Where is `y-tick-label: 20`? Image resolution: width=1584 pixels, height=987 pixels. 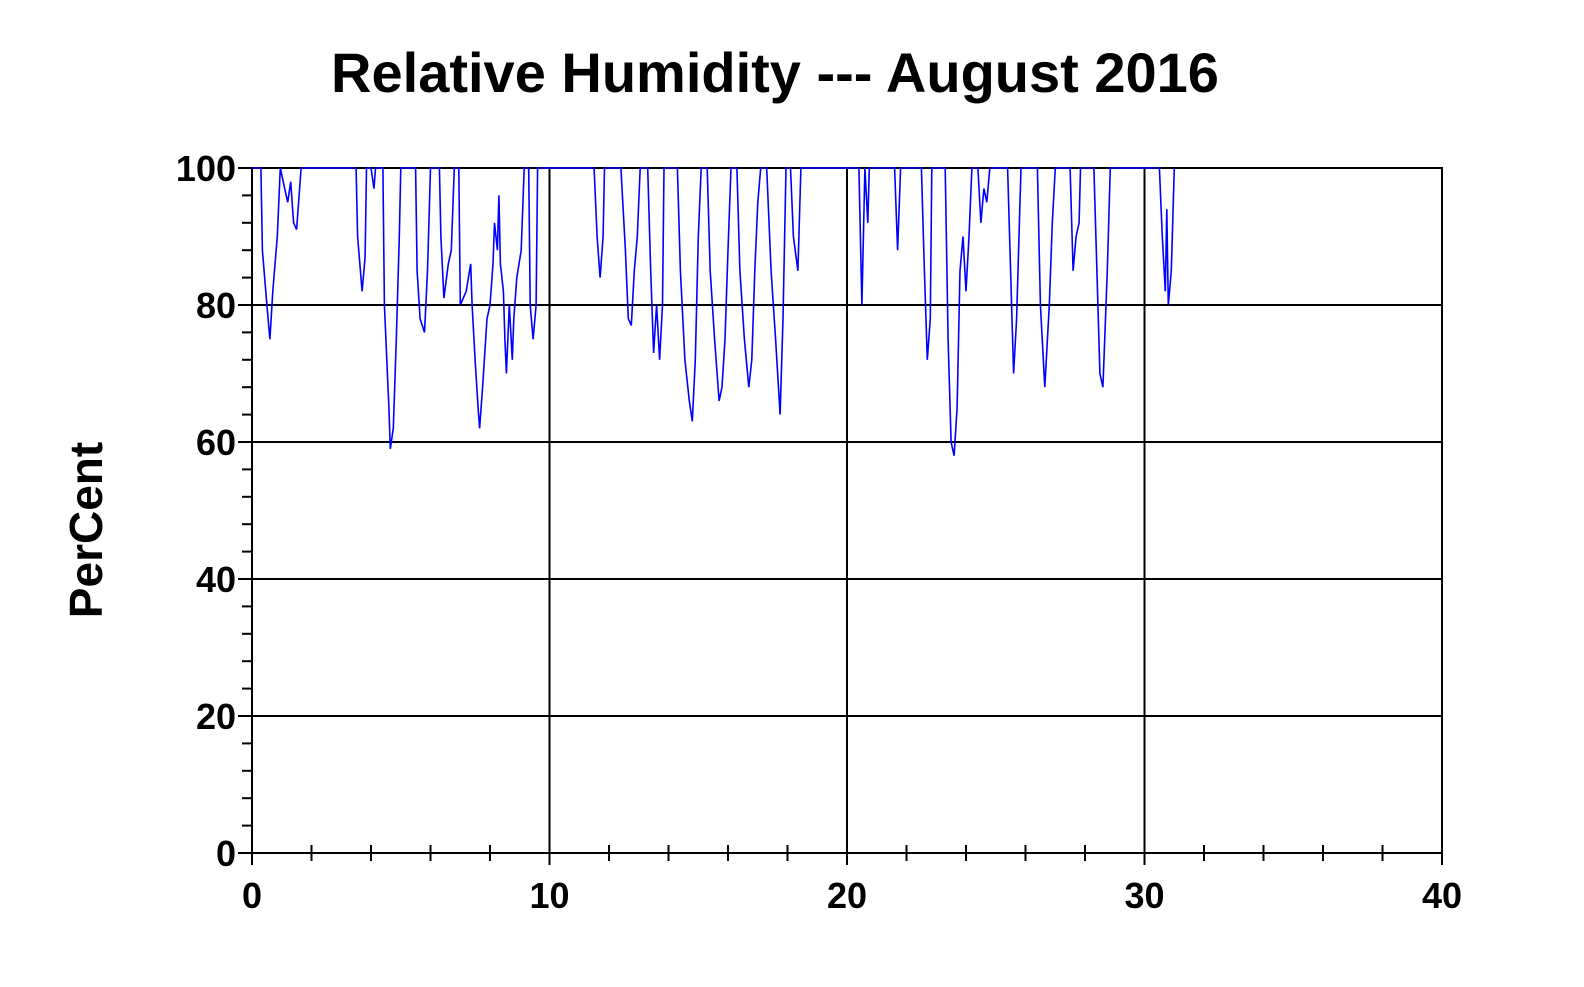
y-tick-label: 20 is located at coordinates (216, 716).